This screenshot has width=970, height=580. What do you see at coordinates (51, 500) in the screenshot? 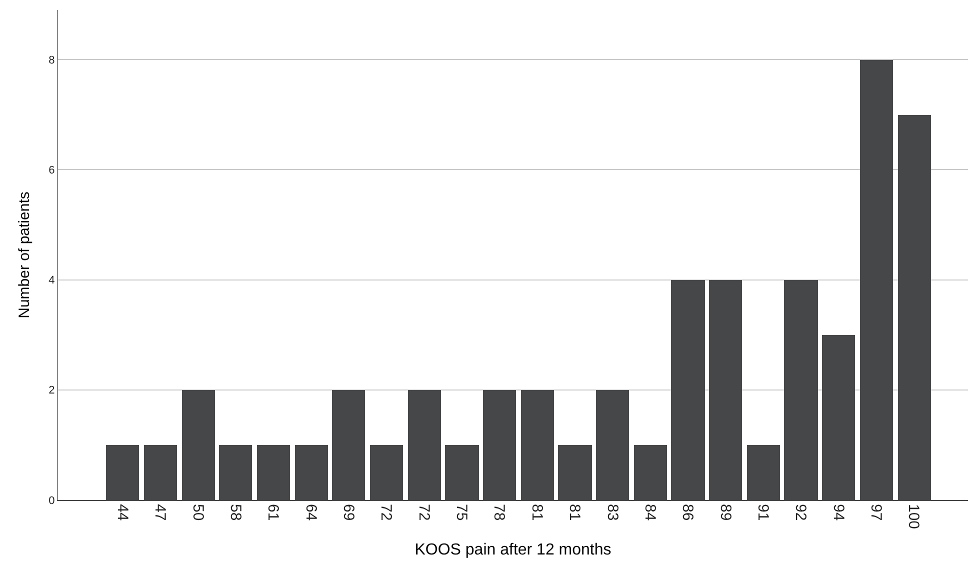
I see `y-tick-label: 0` at bounding box center [51, 500].